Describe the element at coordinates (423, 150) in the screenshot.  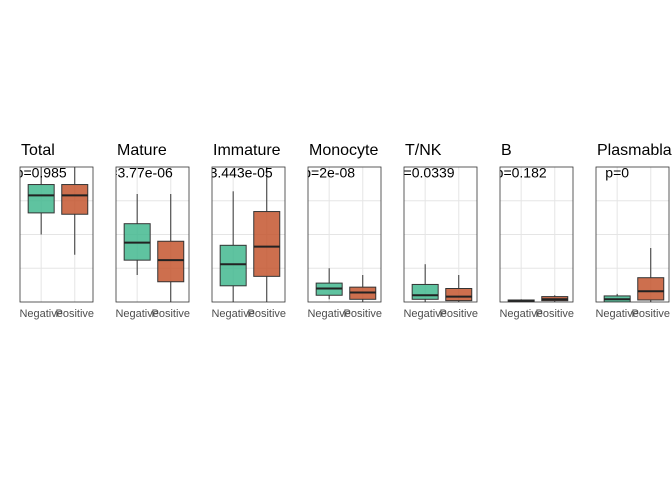
I see `panel-title: T/NK` at that location.